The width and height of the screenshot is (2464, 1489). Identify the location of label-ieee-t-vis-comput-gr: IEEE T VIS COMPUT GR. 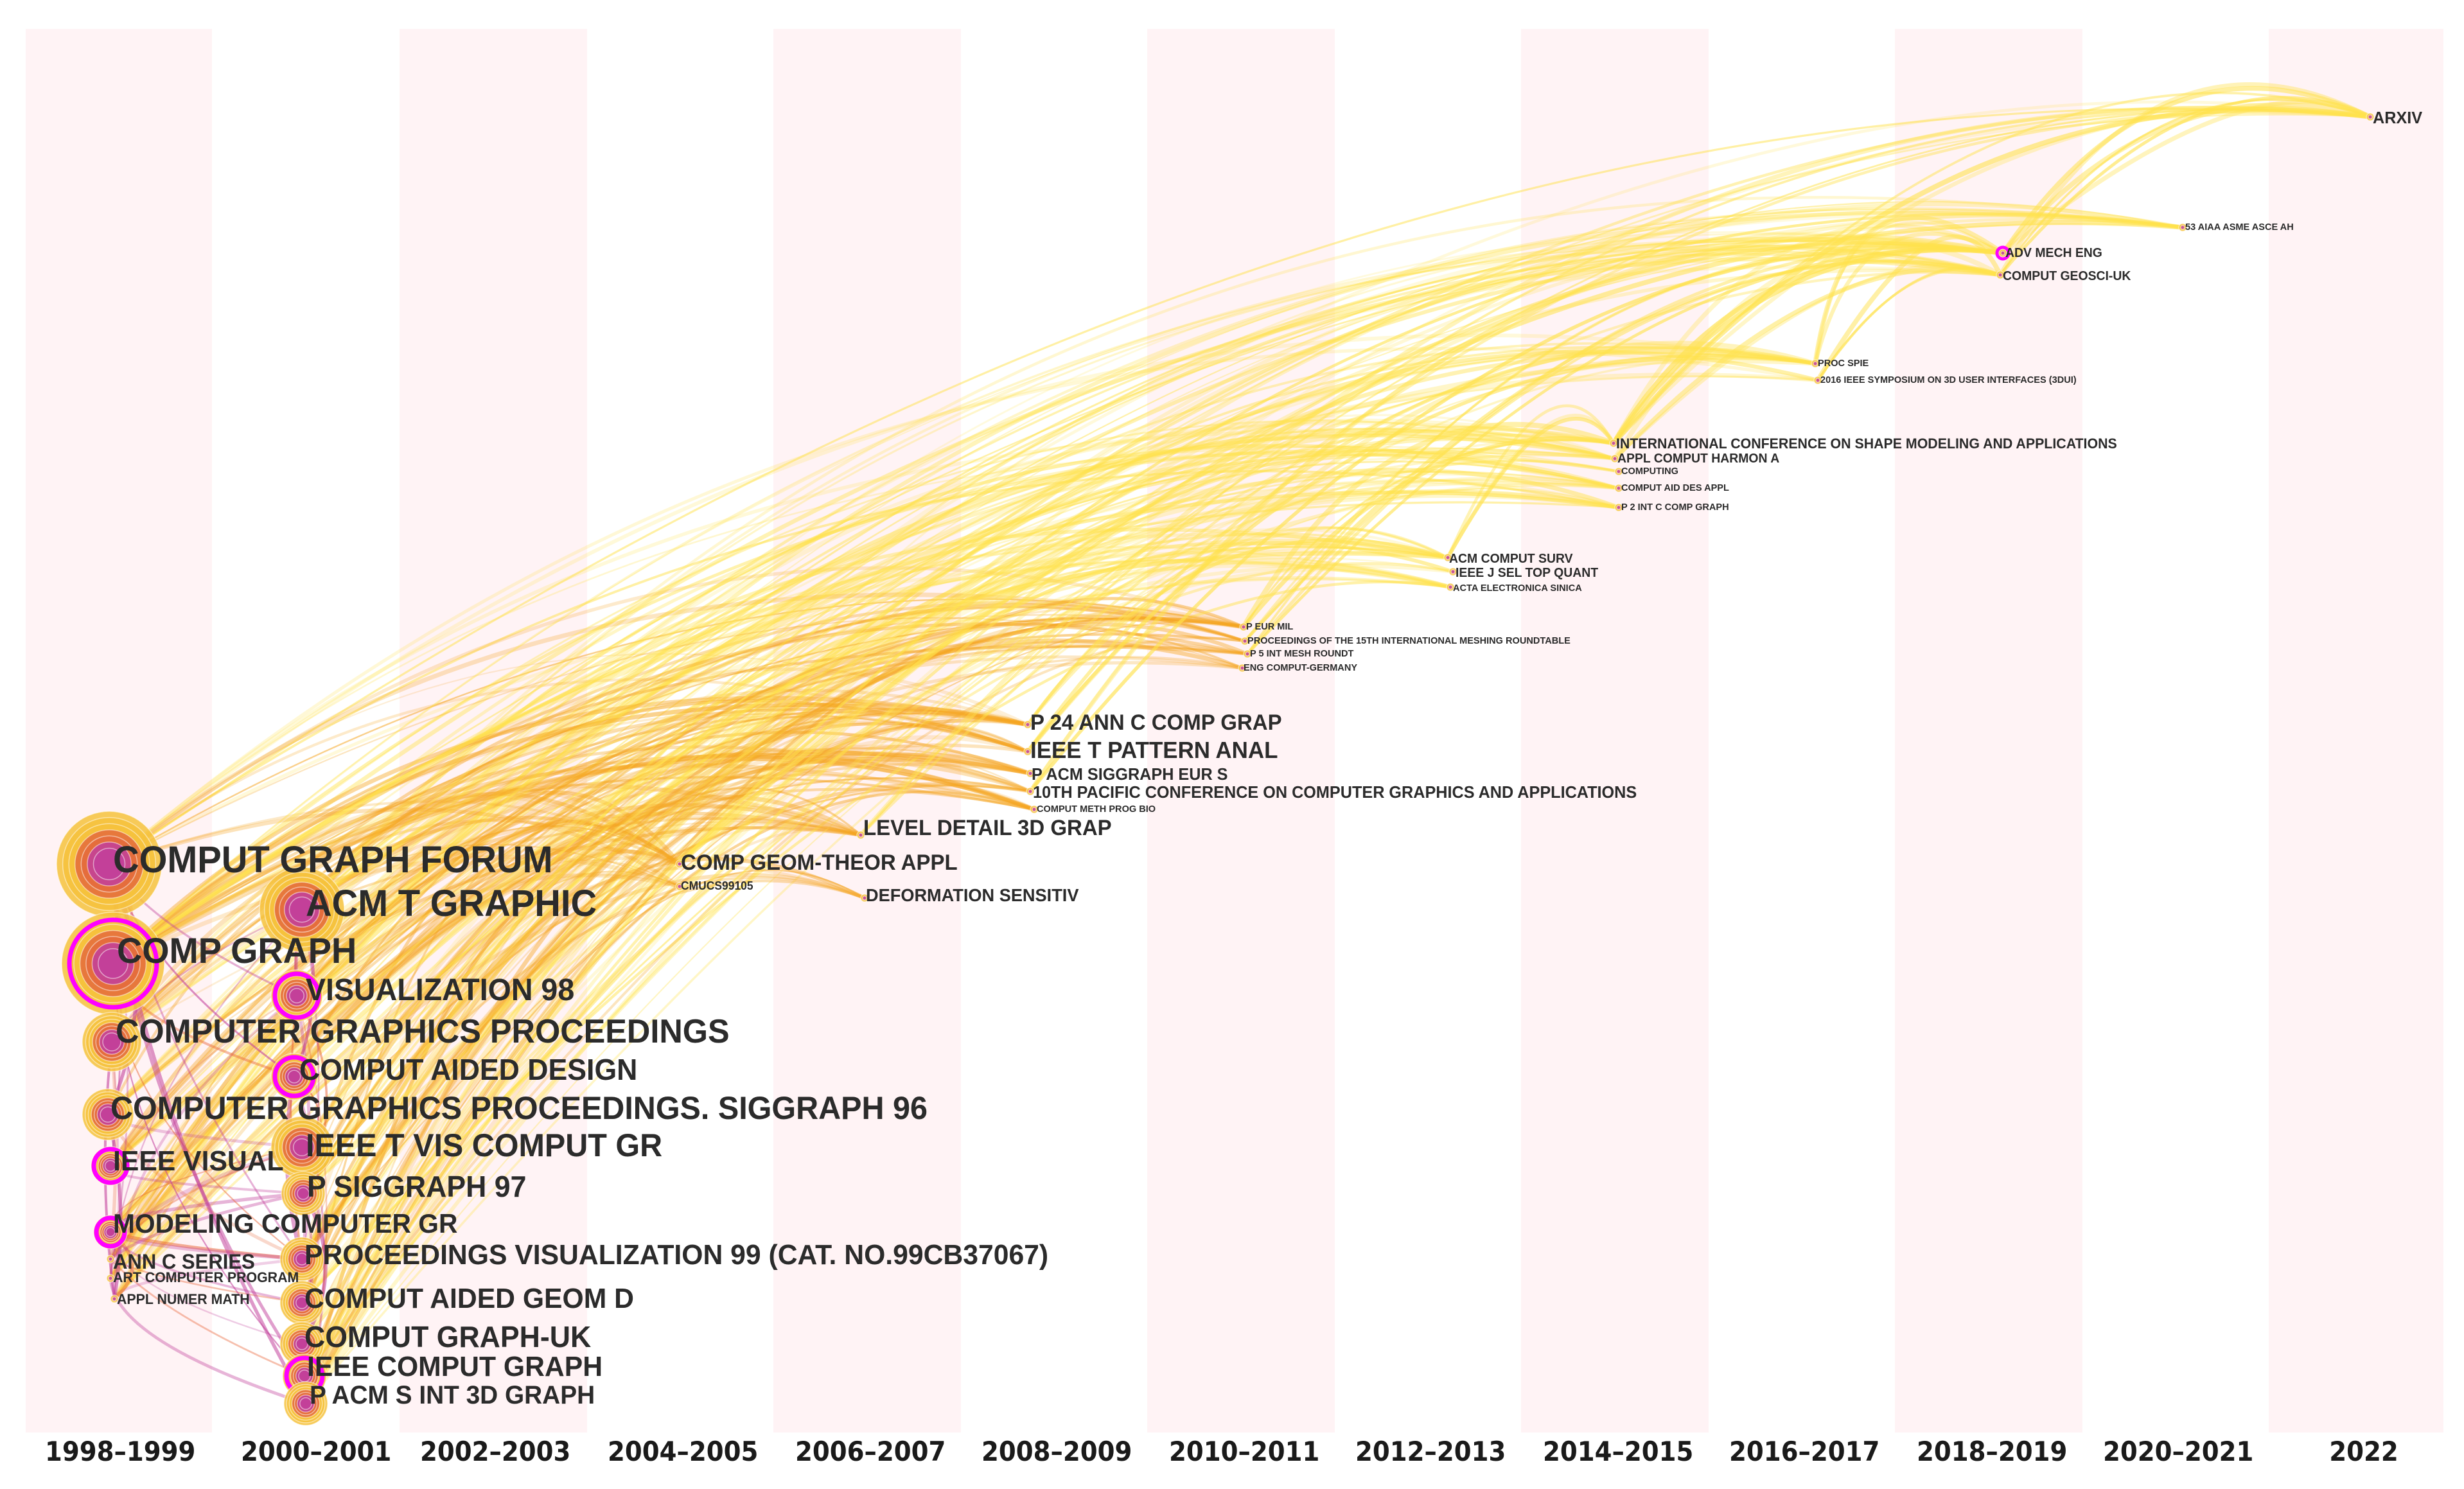
(484, 1145).